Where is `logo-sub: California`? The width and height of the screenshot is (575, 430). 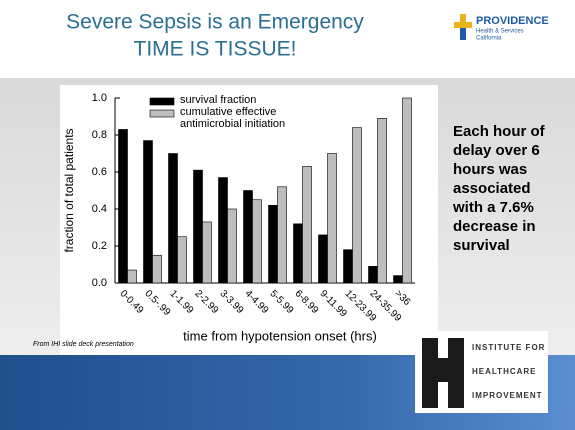 logo-sub: California is located at coordinates (489, 39).